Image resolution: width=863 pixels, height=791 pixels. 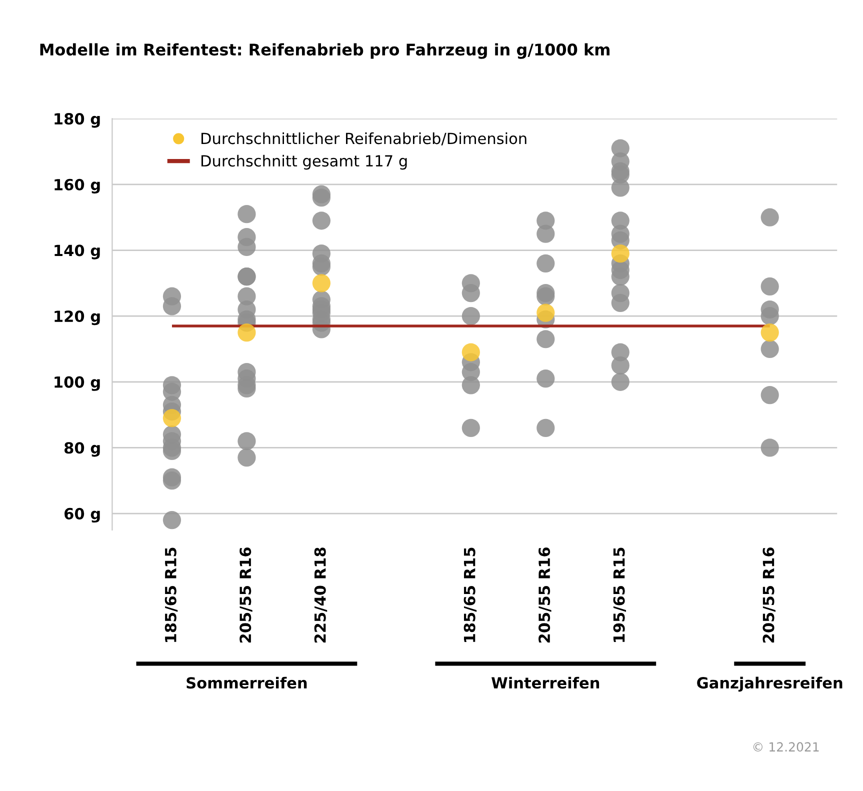 What do you see at coordinates (321, 595) in the screenshot?
I see `x-tick-label: 225/40 R18` at bounding box center [321, 595].